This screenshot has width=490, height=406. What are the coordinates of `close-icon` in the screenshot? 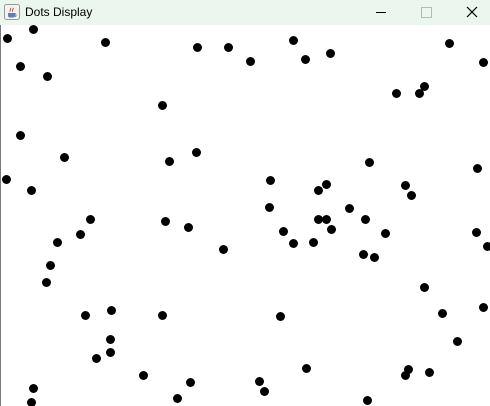 It's located at (472, 12).